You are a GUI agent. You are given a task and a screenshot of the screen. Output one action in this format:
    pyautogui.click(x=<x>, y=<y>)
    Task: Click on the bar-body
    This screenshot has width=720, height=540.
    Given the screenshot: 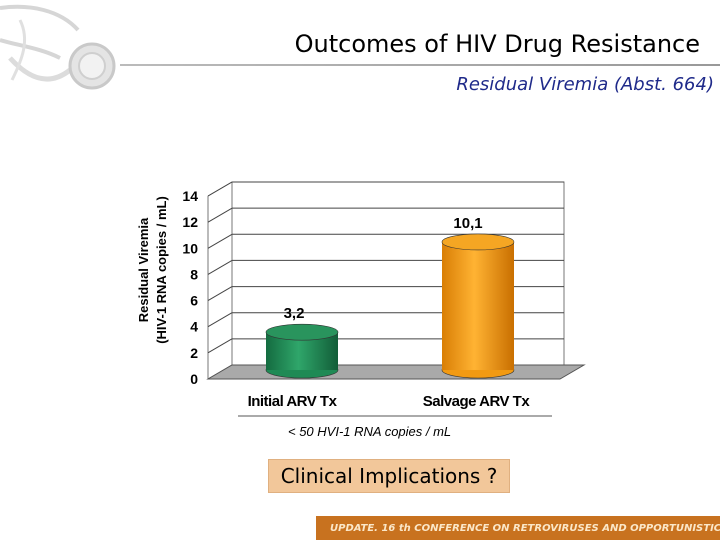 What is the action you would take?
    pyautogui.click(x=478, y=305)
    